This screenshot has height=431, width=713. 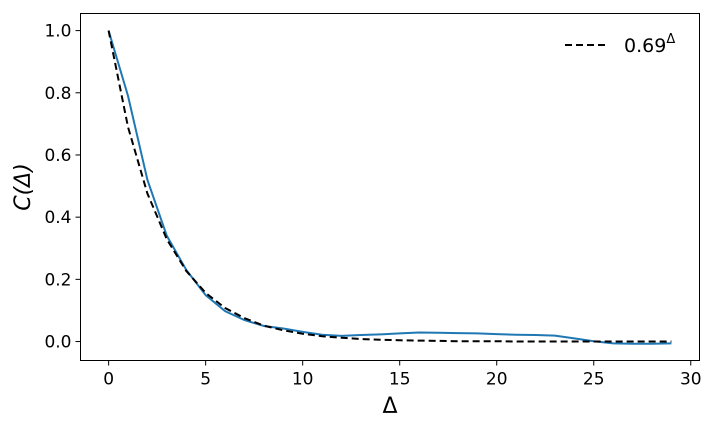 What do you see at coordinates (389, 406) in the screenshot?
I see `x-axis-label: Δ` at bounding box center [389, 406].